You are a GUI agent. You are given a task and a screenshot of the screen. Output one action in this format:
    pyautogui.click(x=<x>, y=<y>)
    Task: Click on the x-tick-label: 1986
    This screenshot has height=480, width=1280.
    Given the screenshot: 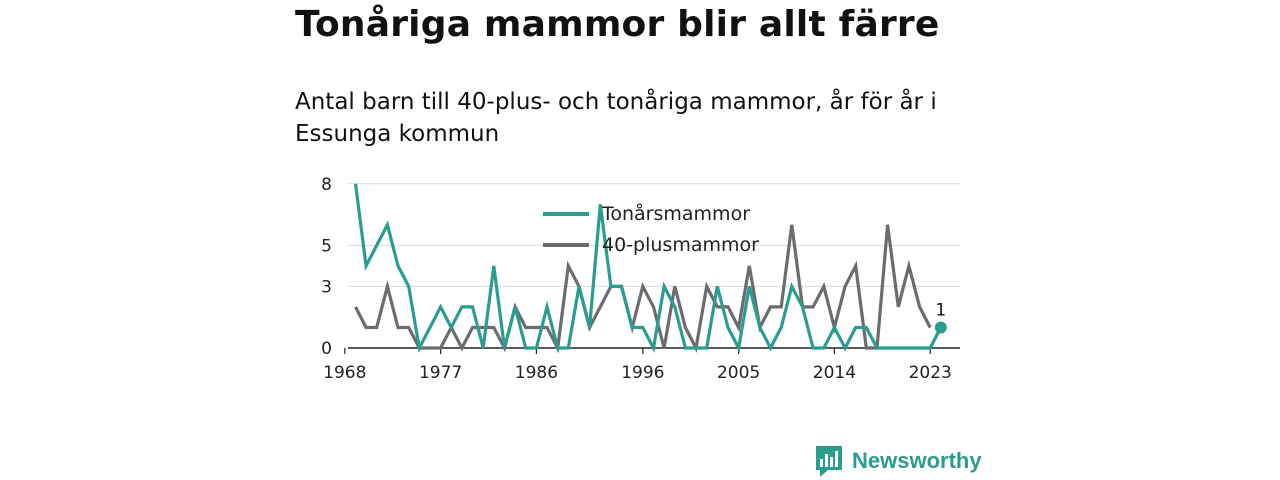 What is the action you would take?
    pyautogui.click(x=536, y=373)
    